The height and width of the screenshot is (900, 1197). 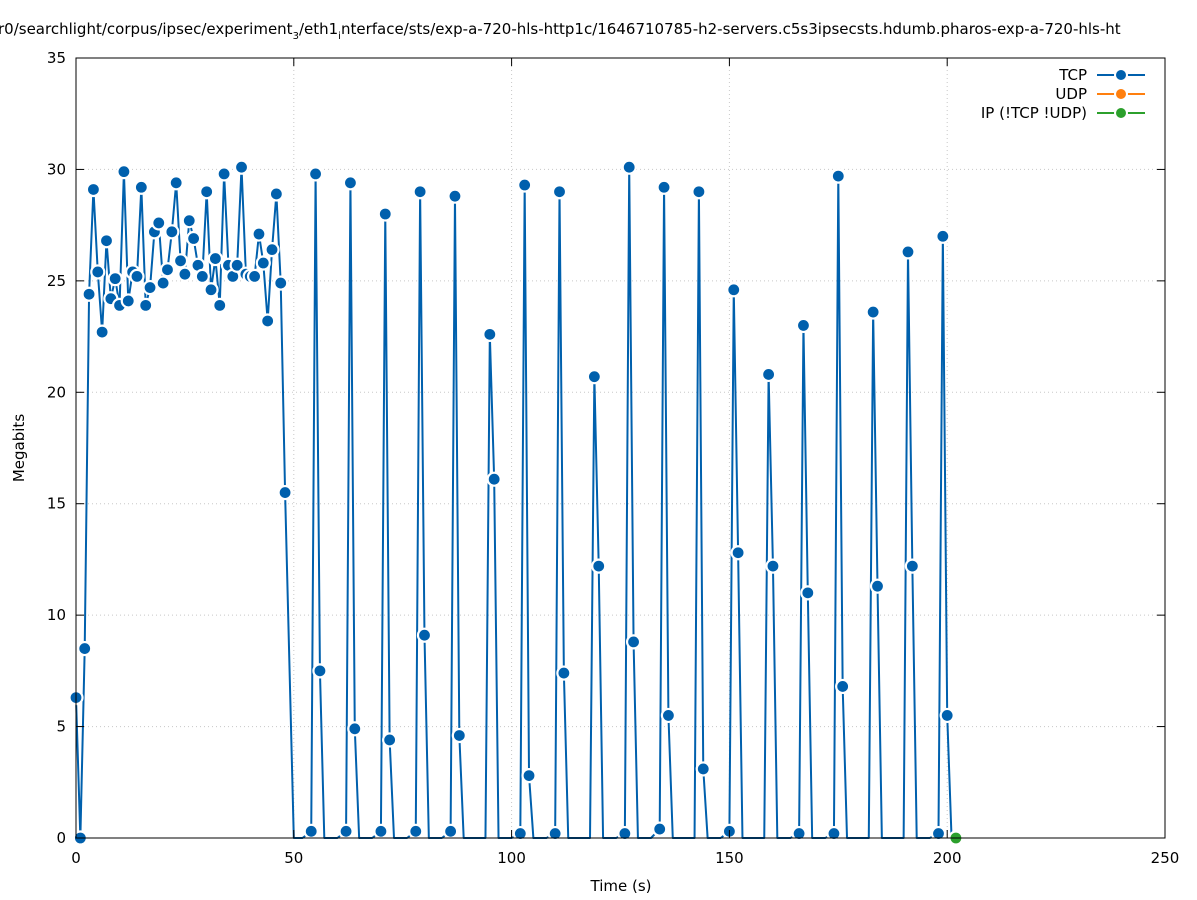 I want to click on y-tick-label: 15, so click(x=56, y=504).